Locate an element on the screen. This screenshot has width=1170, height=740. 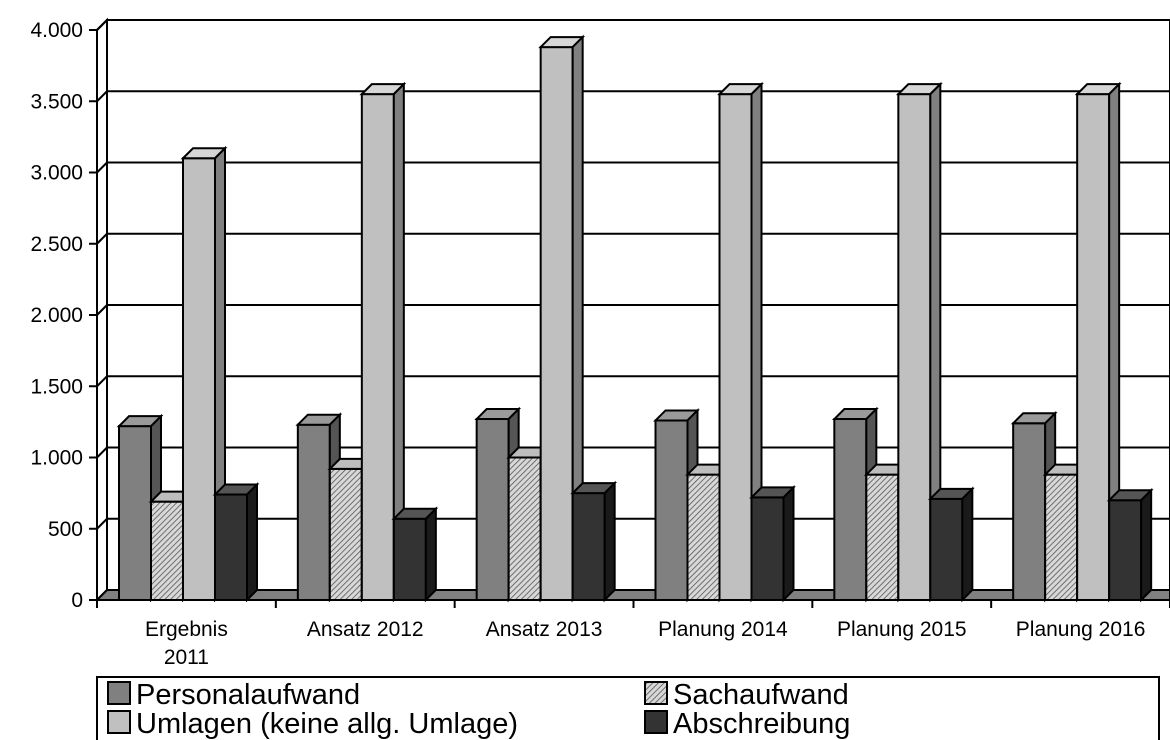
x-category-label: Ansatz 2012 is located at coordinates (365, 629).